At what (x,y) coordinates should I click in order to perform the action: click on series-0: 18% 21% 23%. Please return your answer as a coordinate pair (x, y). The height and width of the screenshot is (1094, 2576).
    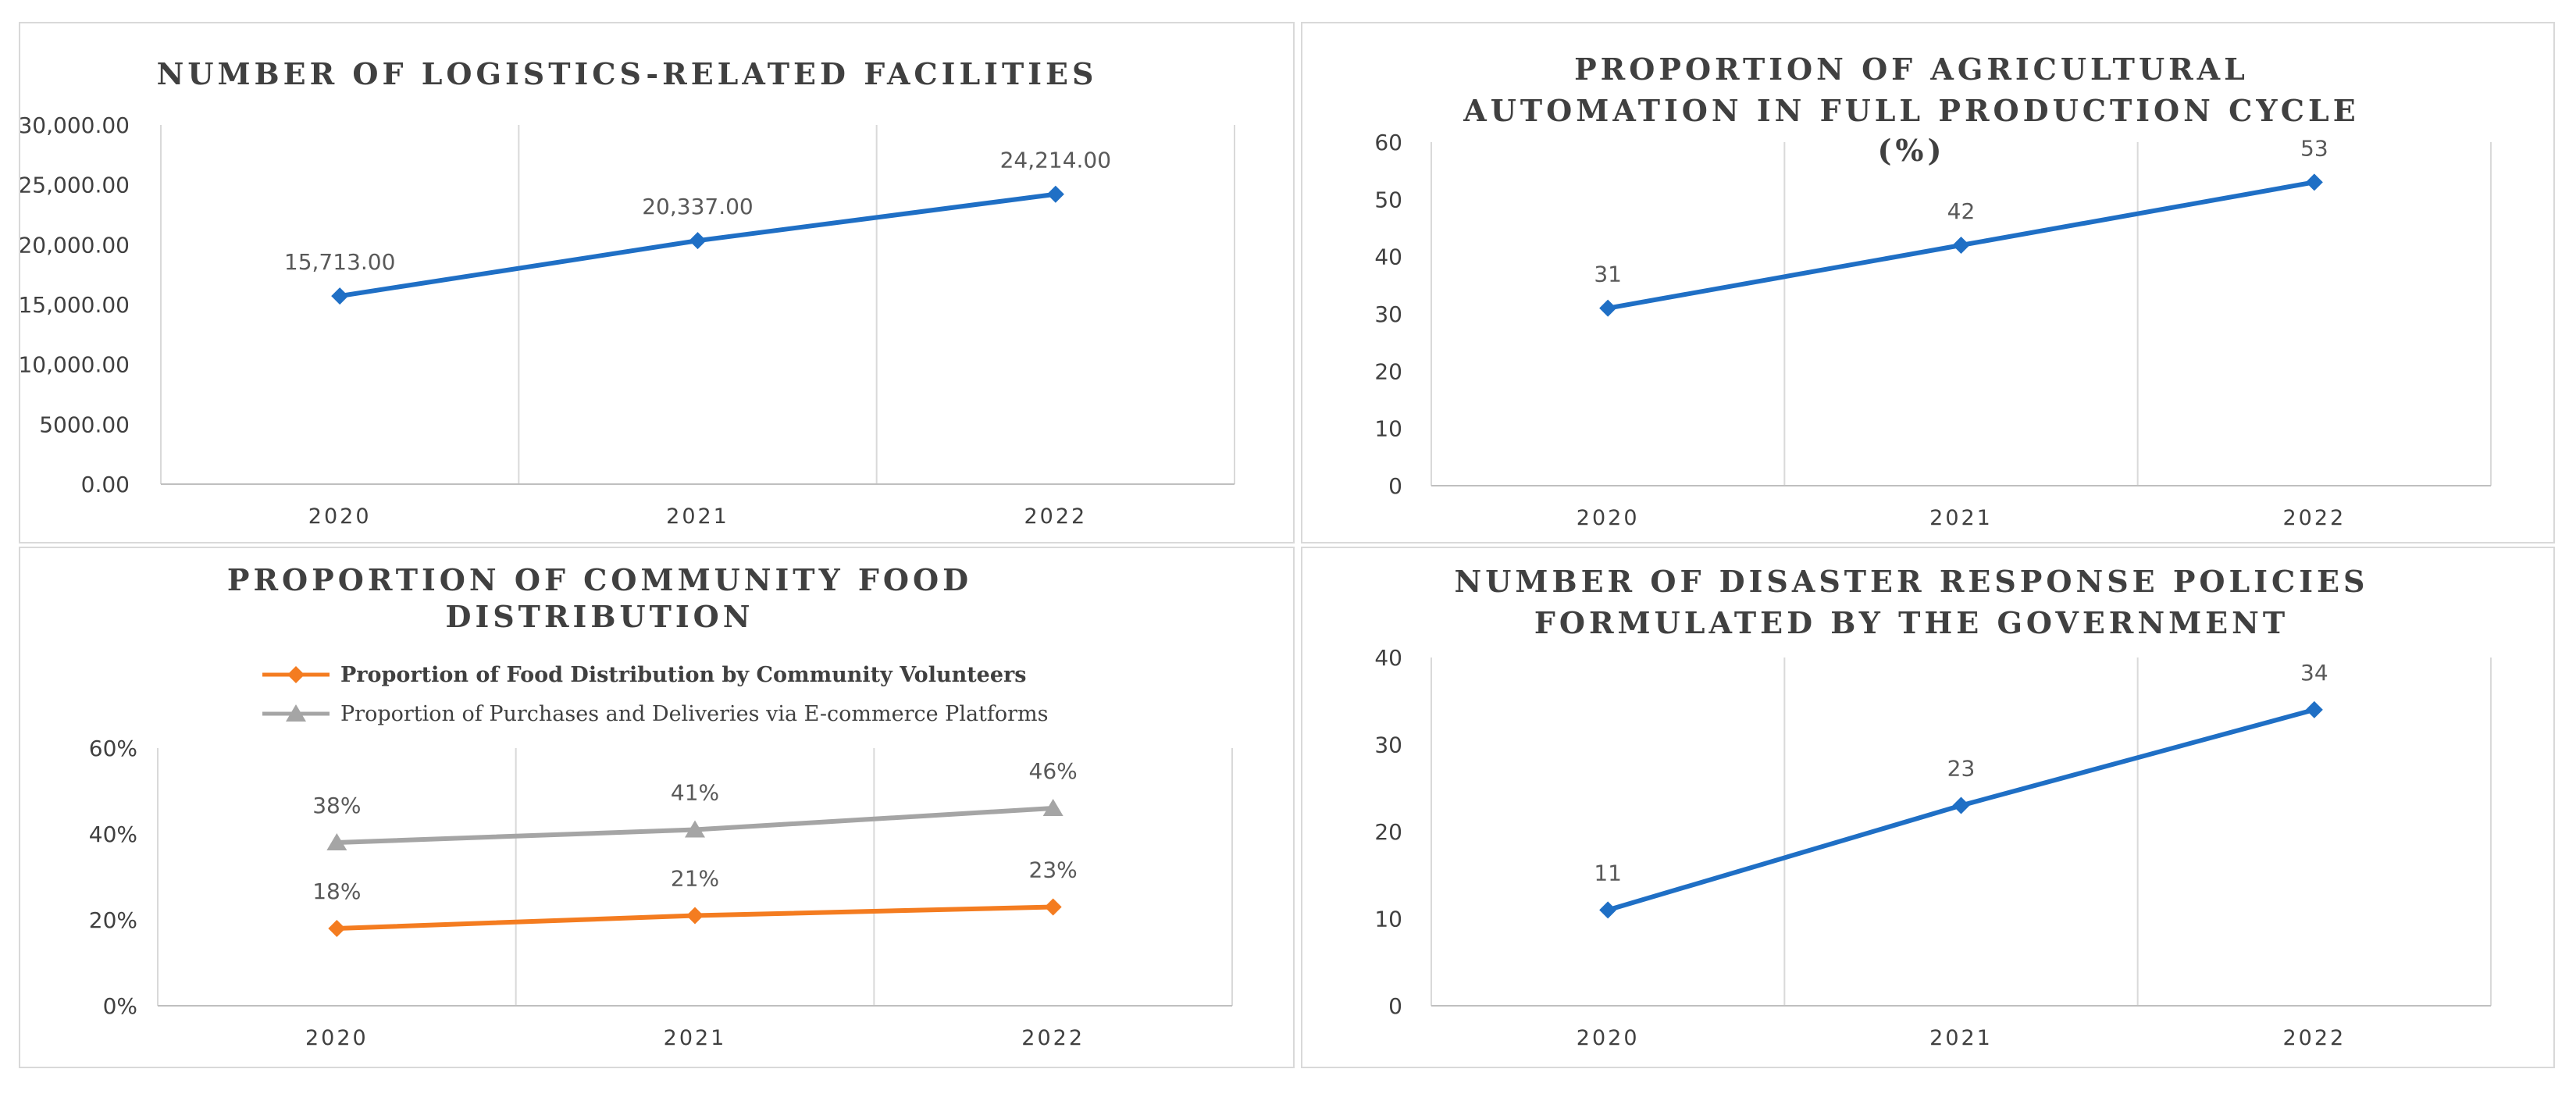
    Looking at the image, I should click on (695, 897).